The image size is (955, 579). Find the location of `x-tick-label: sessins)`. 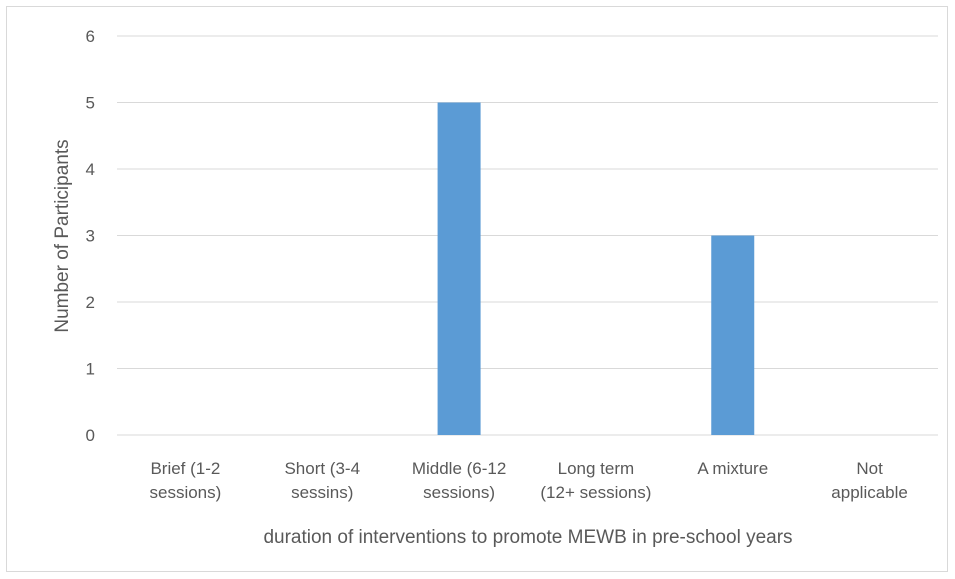

x-tick-label: sessins) is located at coordinates (322, 492).